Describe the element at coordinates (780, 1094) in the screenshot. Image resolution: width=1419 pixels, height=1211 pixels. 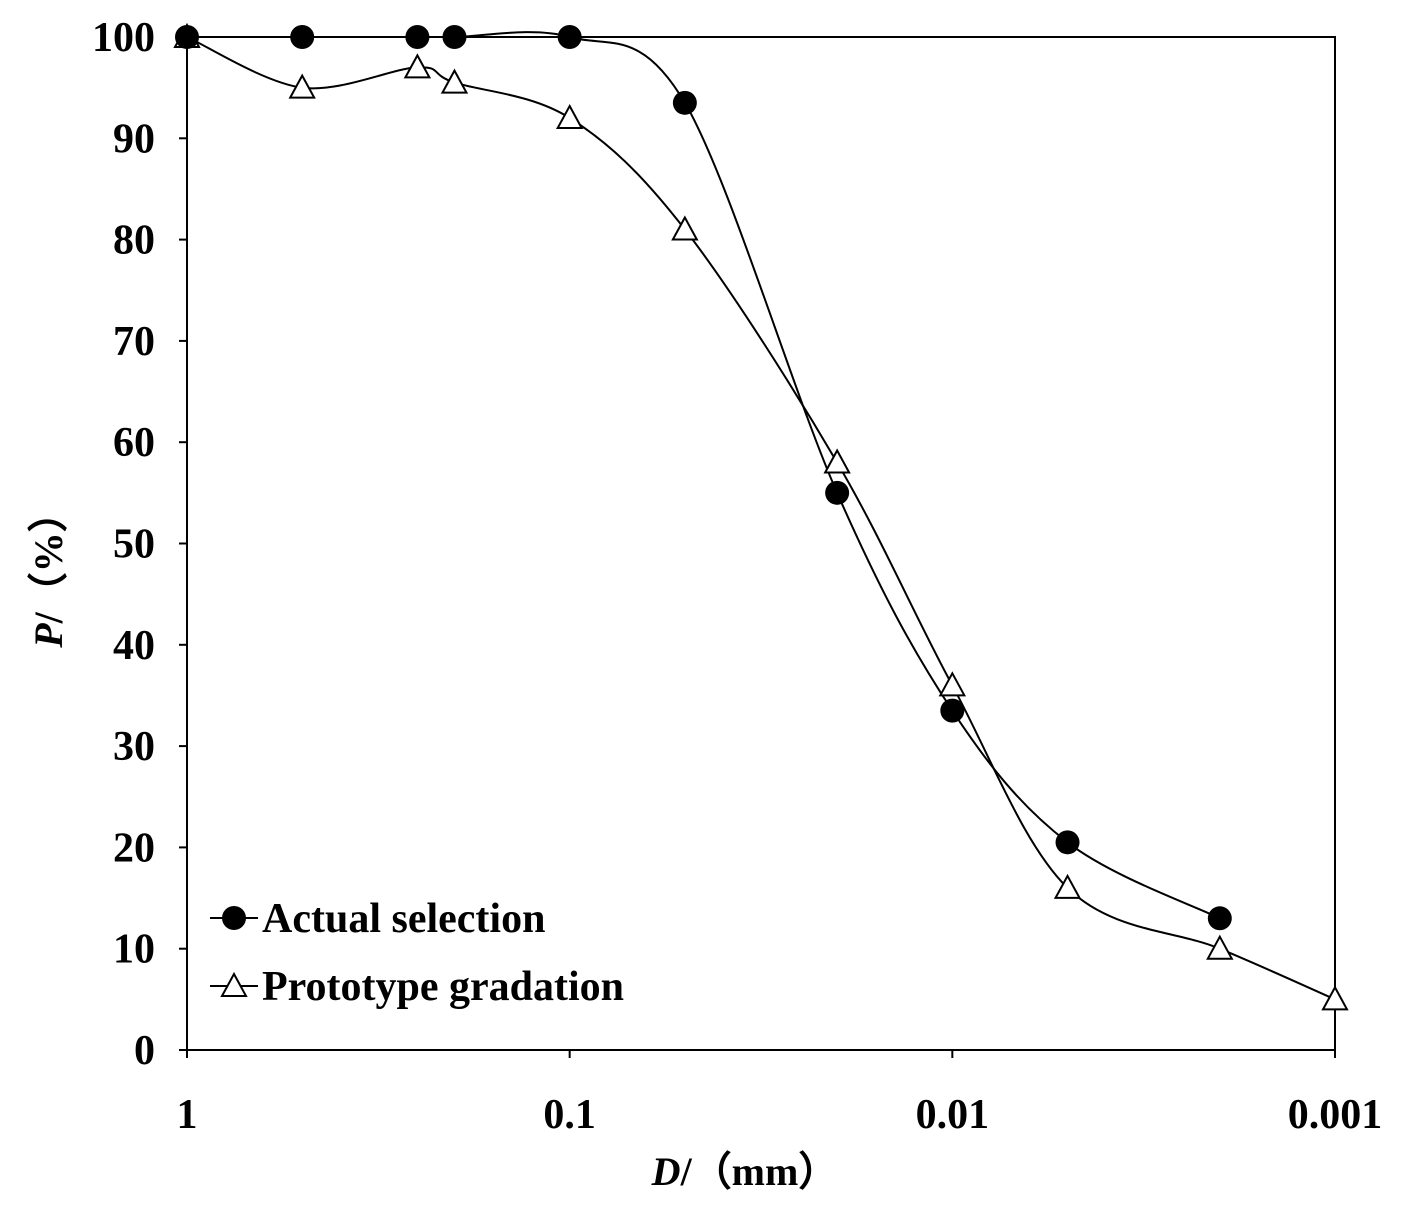
I see `x-axis: 1 0.1 0.01 0.001` at that location.